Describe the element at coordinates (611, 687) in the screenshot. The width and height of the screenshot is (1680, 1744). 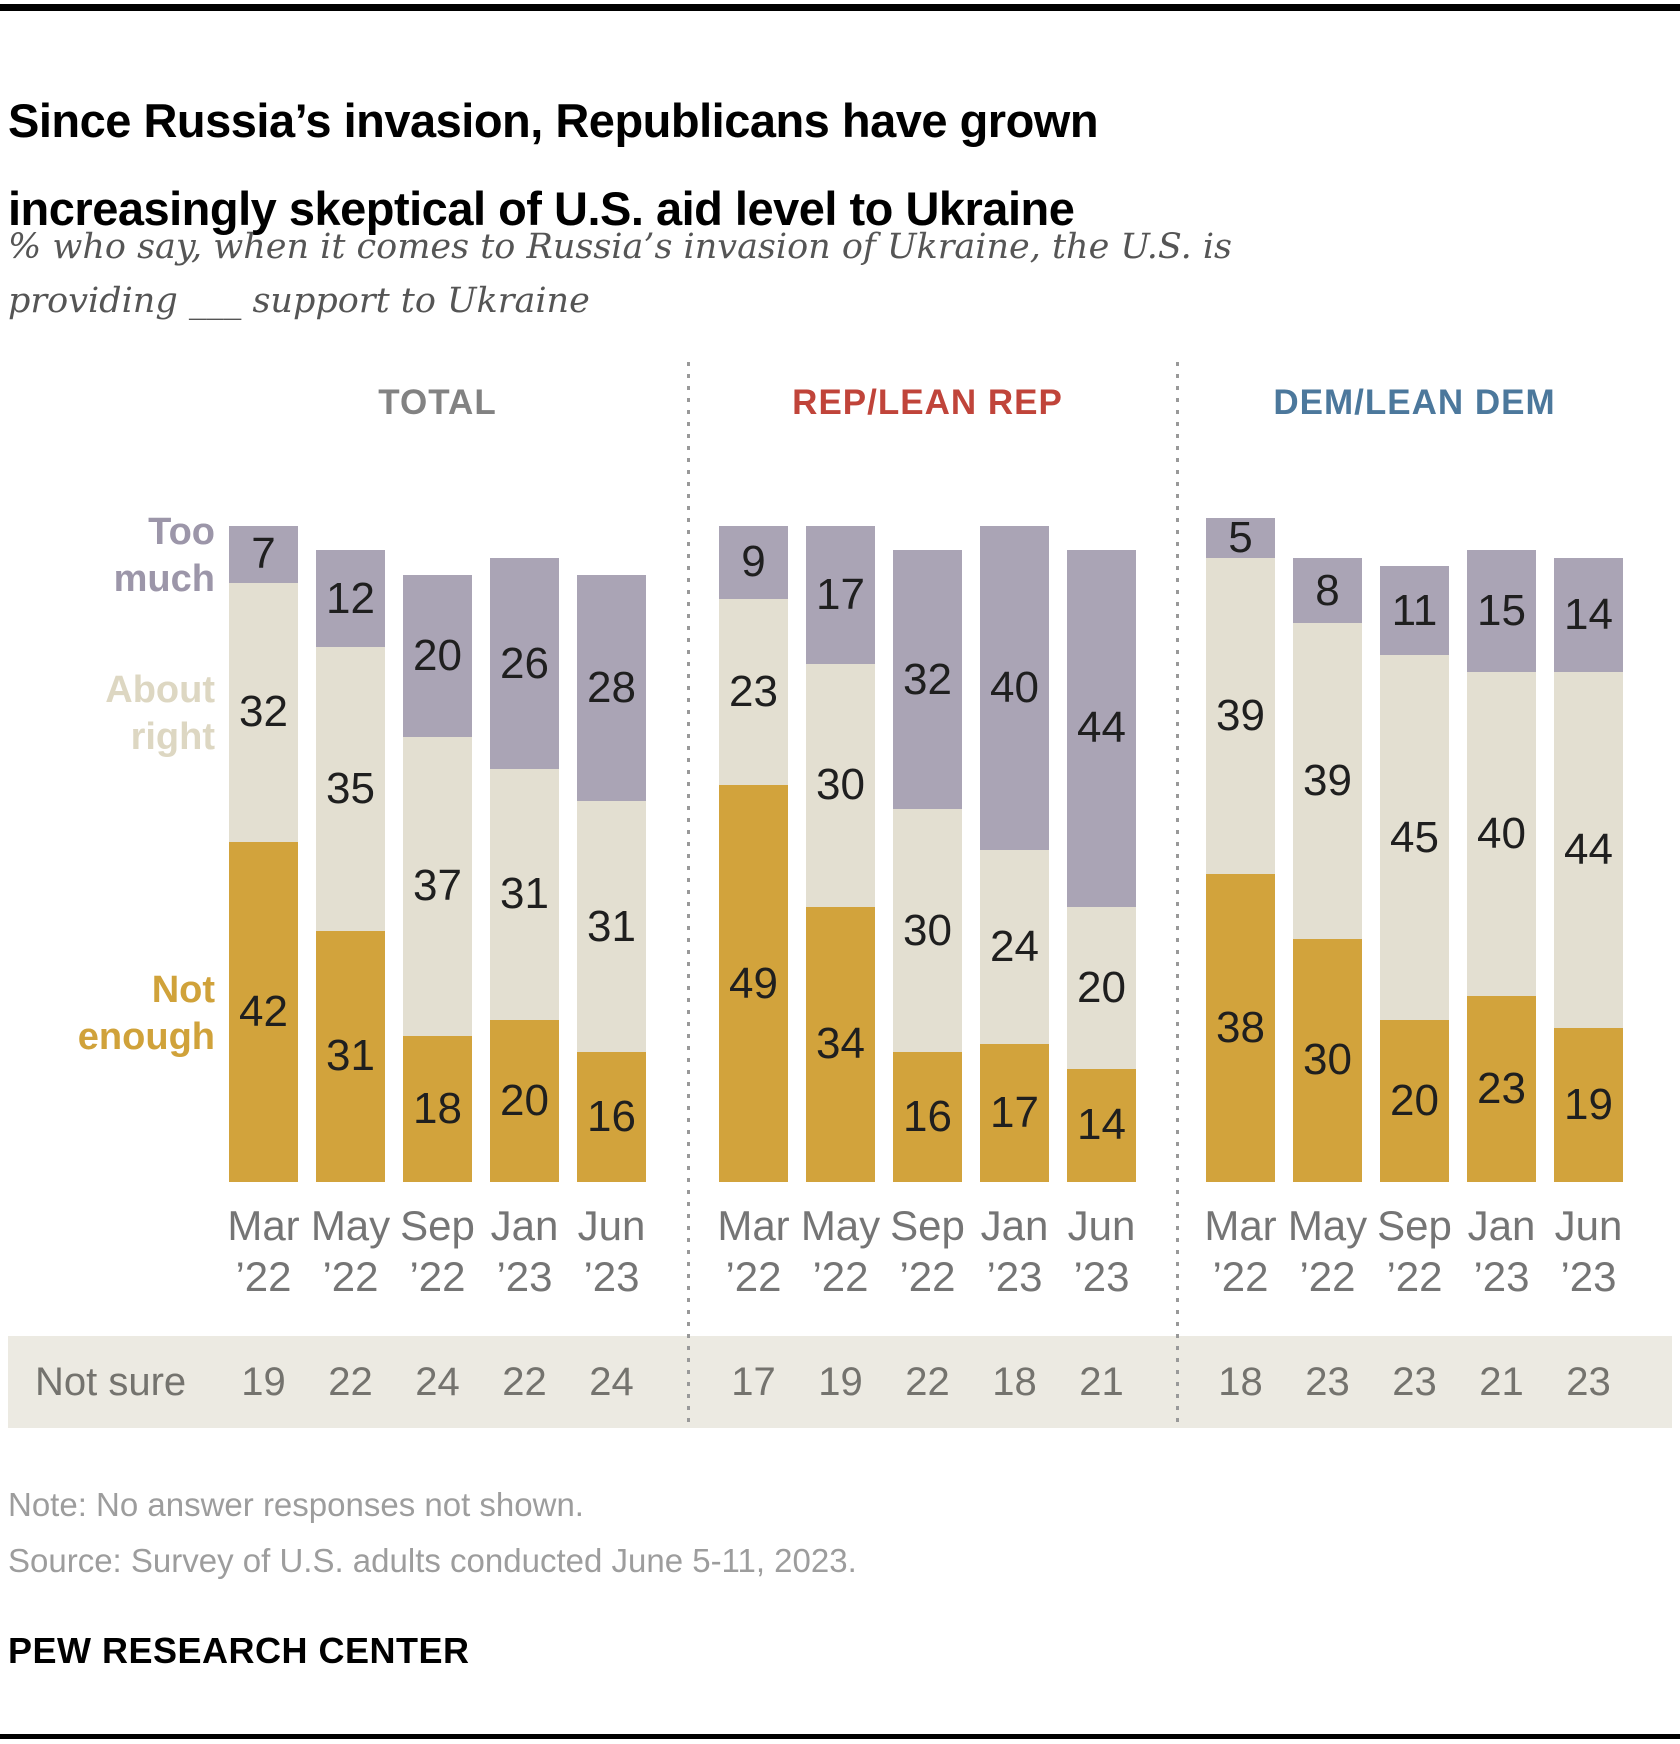
I see `segment-value-label: 28` at that location.